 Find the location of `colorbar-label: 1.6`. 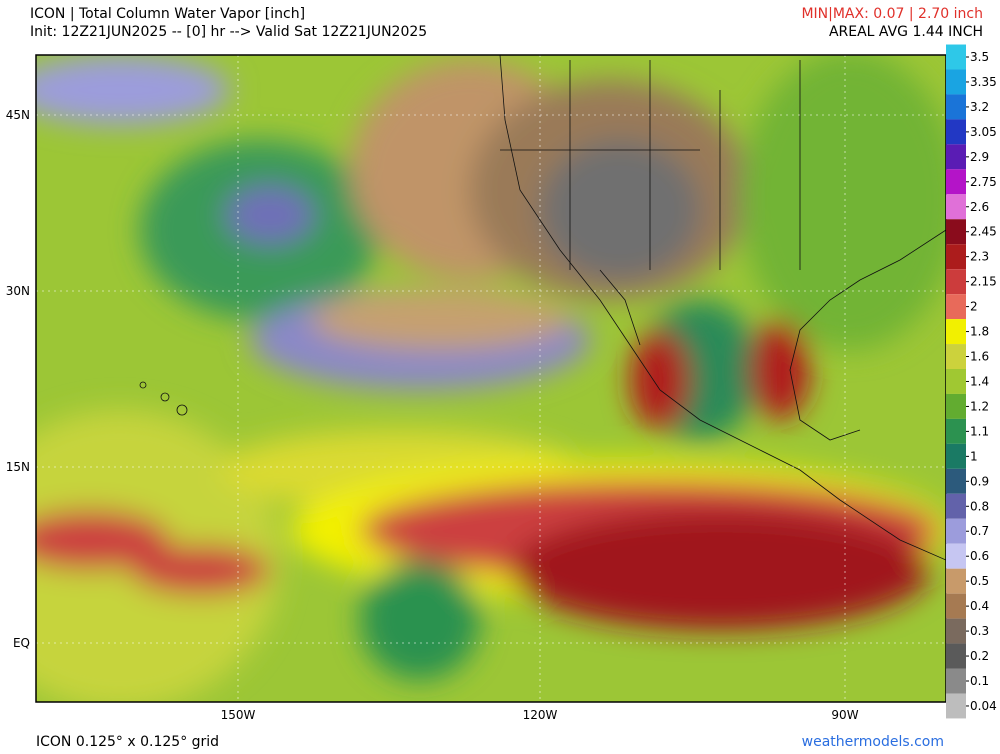

colorbar-label: 1.6 is located at coordinates (979, 357).